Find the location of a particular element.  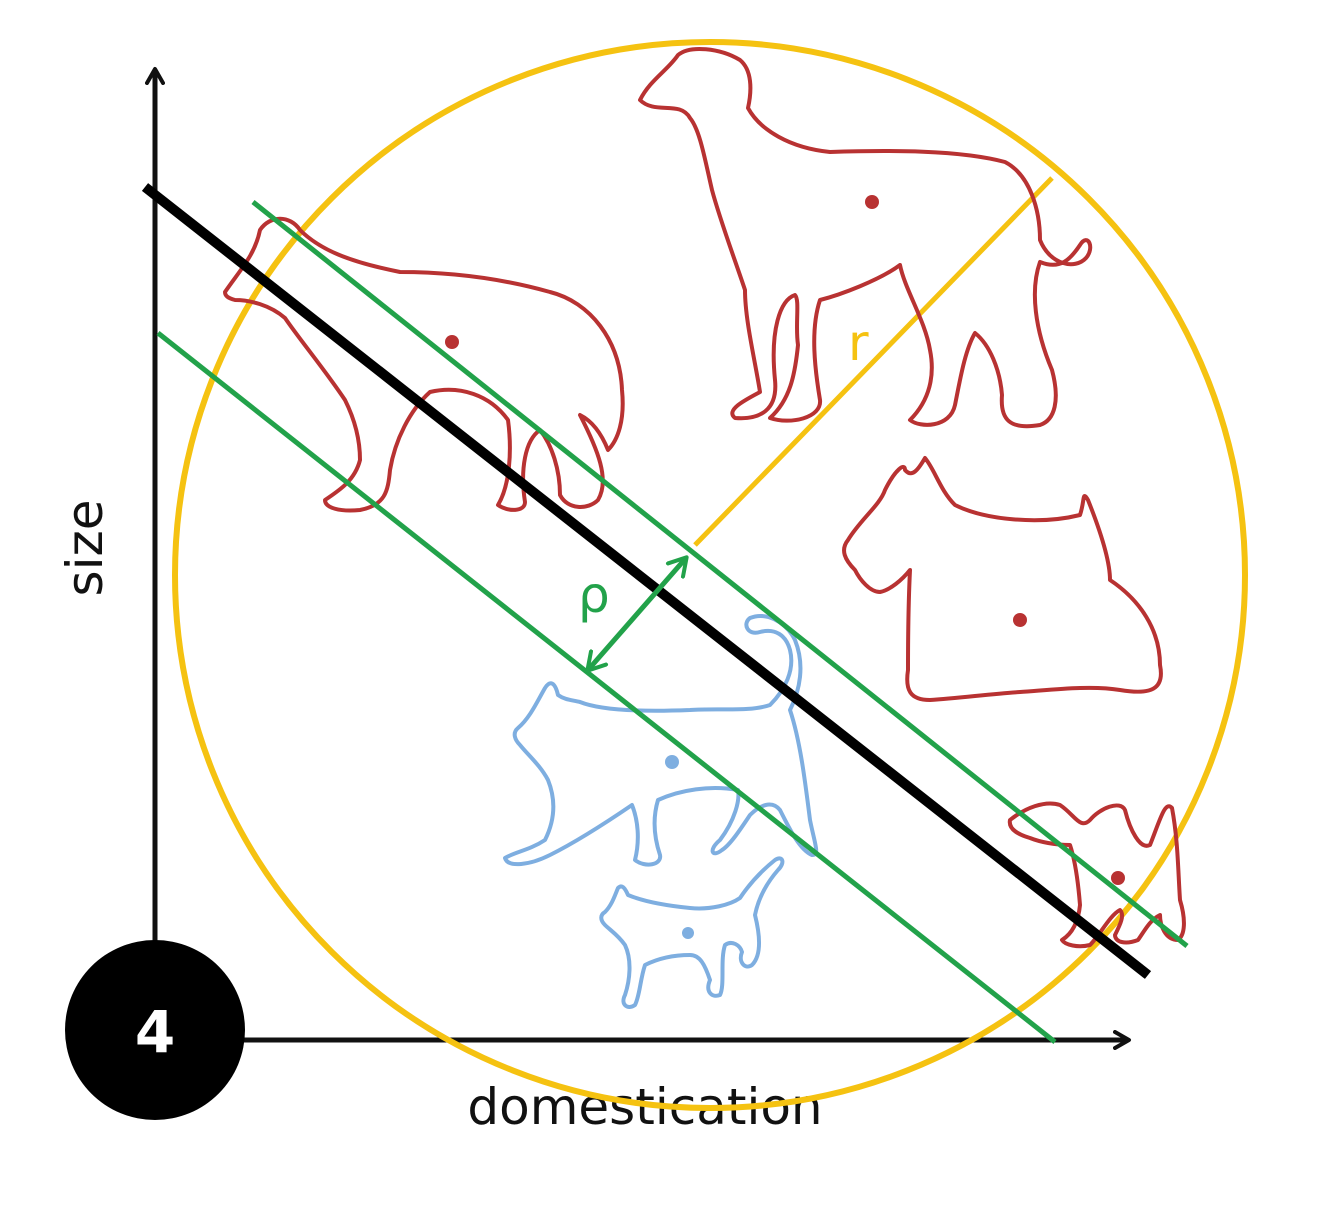

y-axis-label: size is located at coordinates (85, 548).